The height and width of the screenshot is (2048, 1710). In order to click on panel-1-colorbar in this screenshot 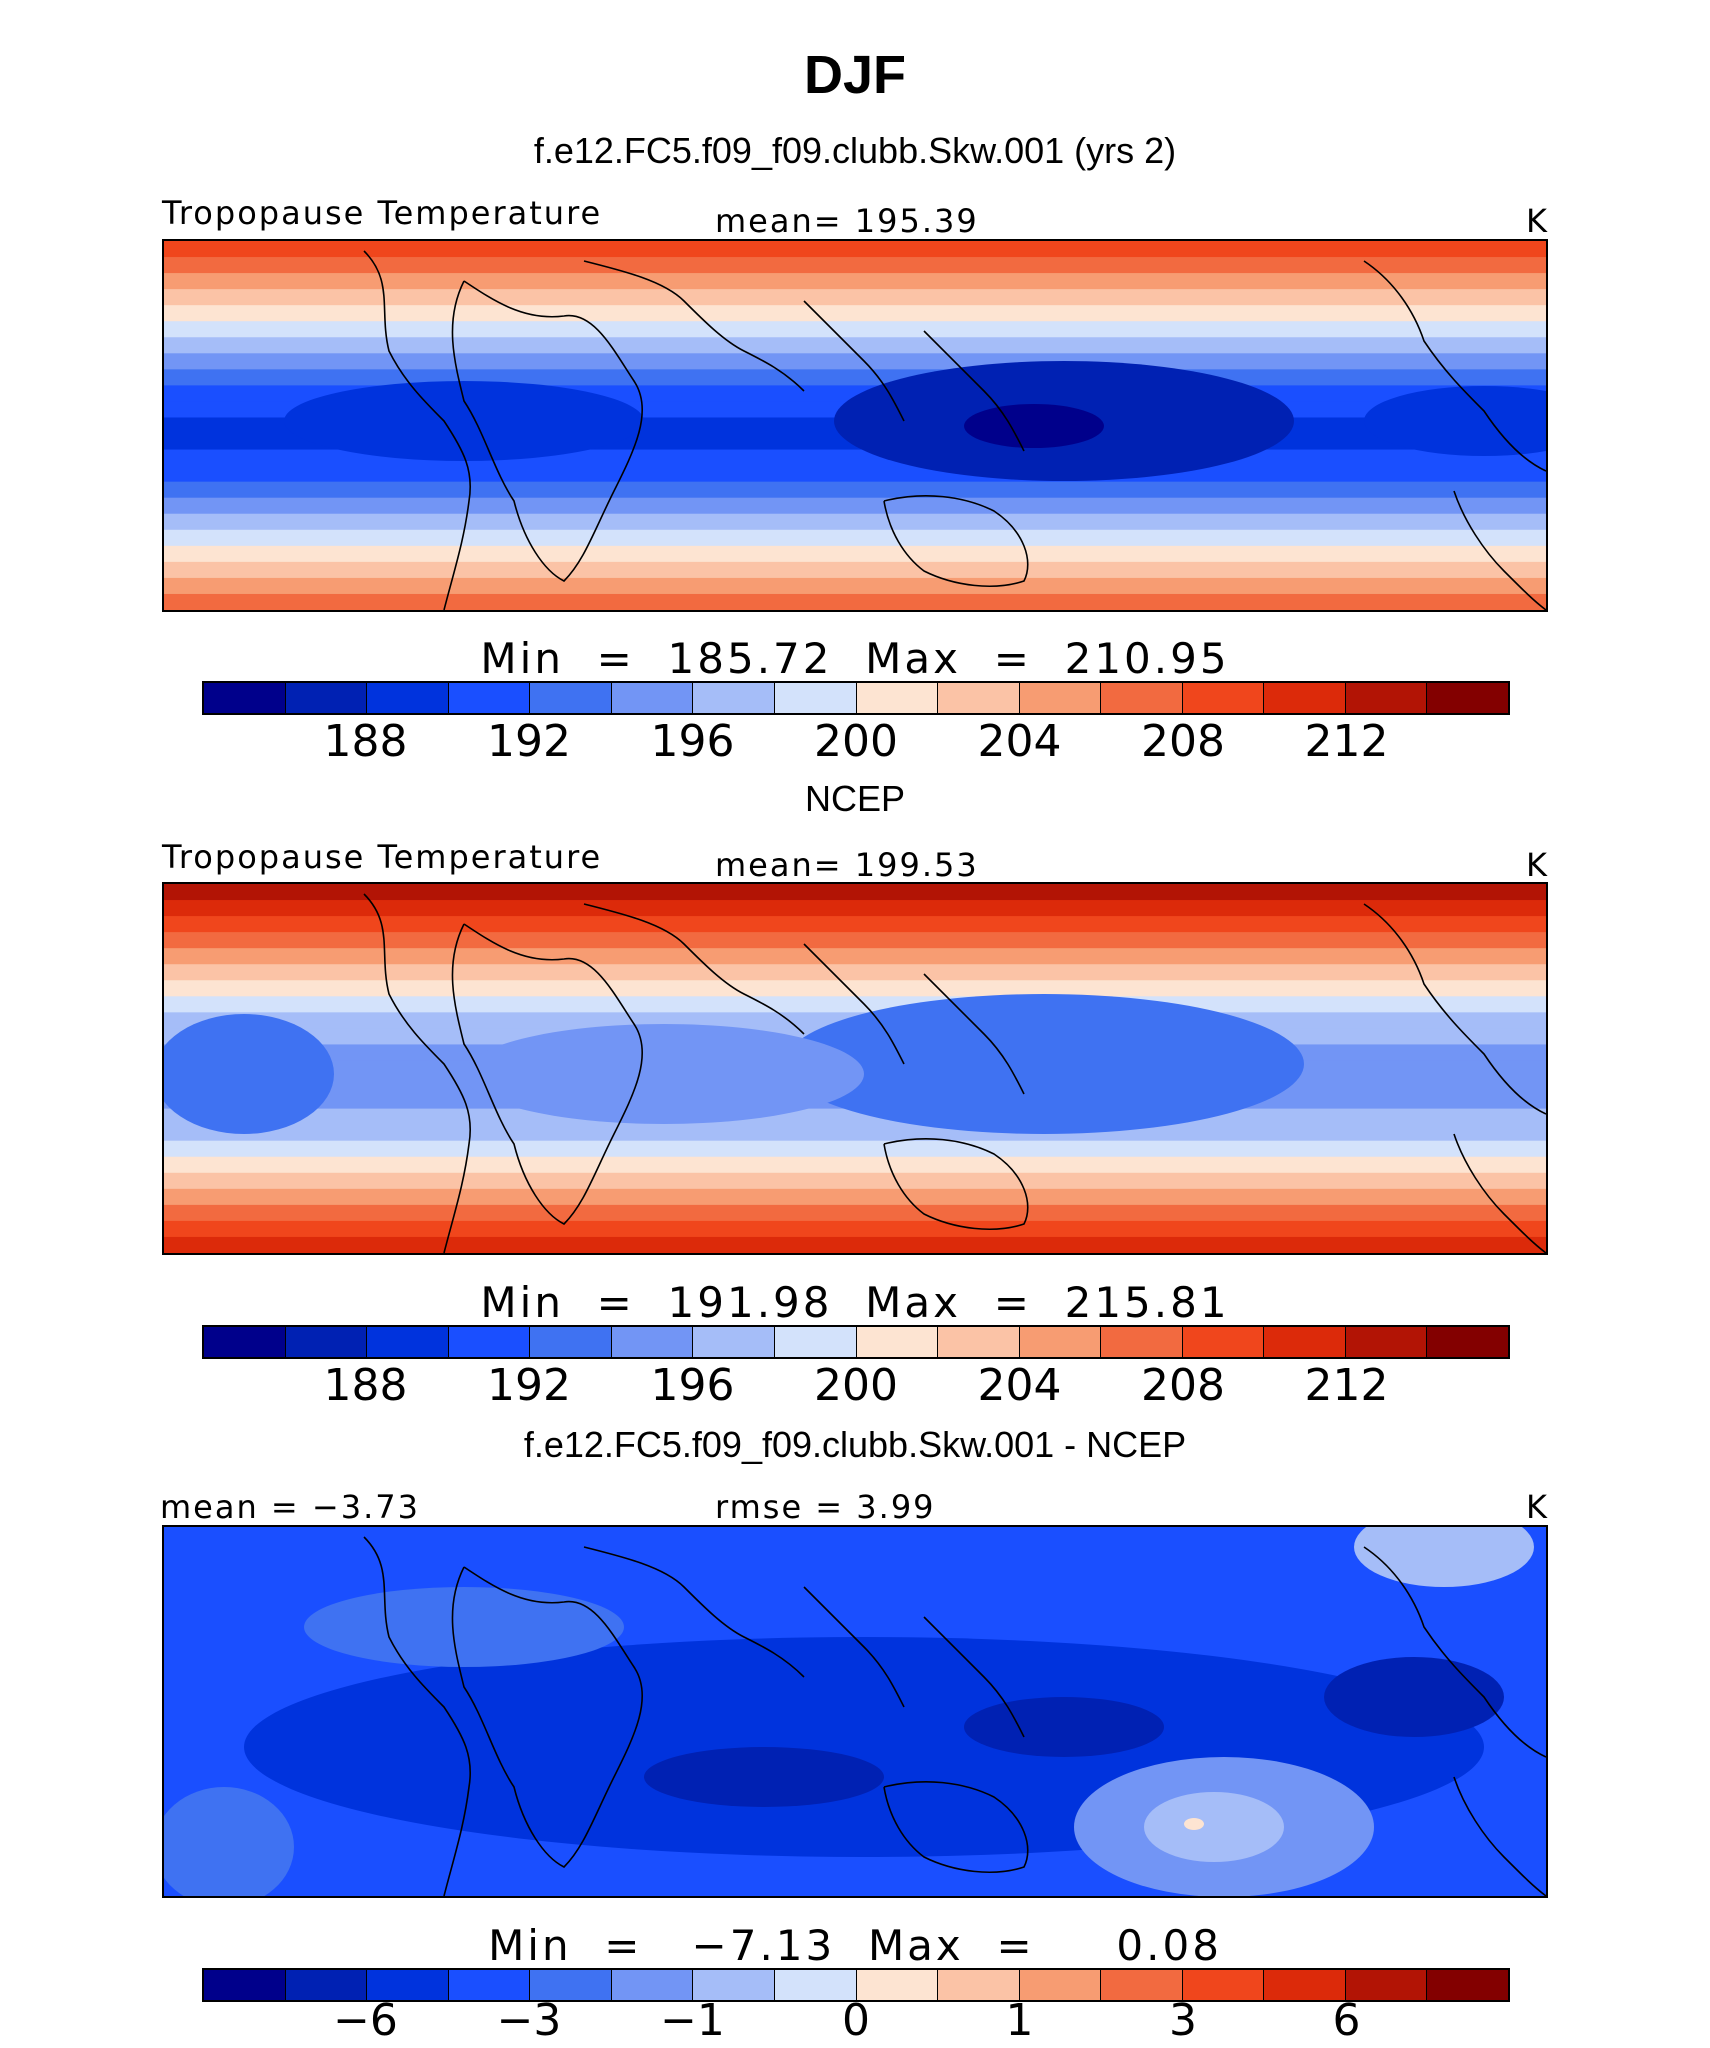, I will do `click(856, 698)`.